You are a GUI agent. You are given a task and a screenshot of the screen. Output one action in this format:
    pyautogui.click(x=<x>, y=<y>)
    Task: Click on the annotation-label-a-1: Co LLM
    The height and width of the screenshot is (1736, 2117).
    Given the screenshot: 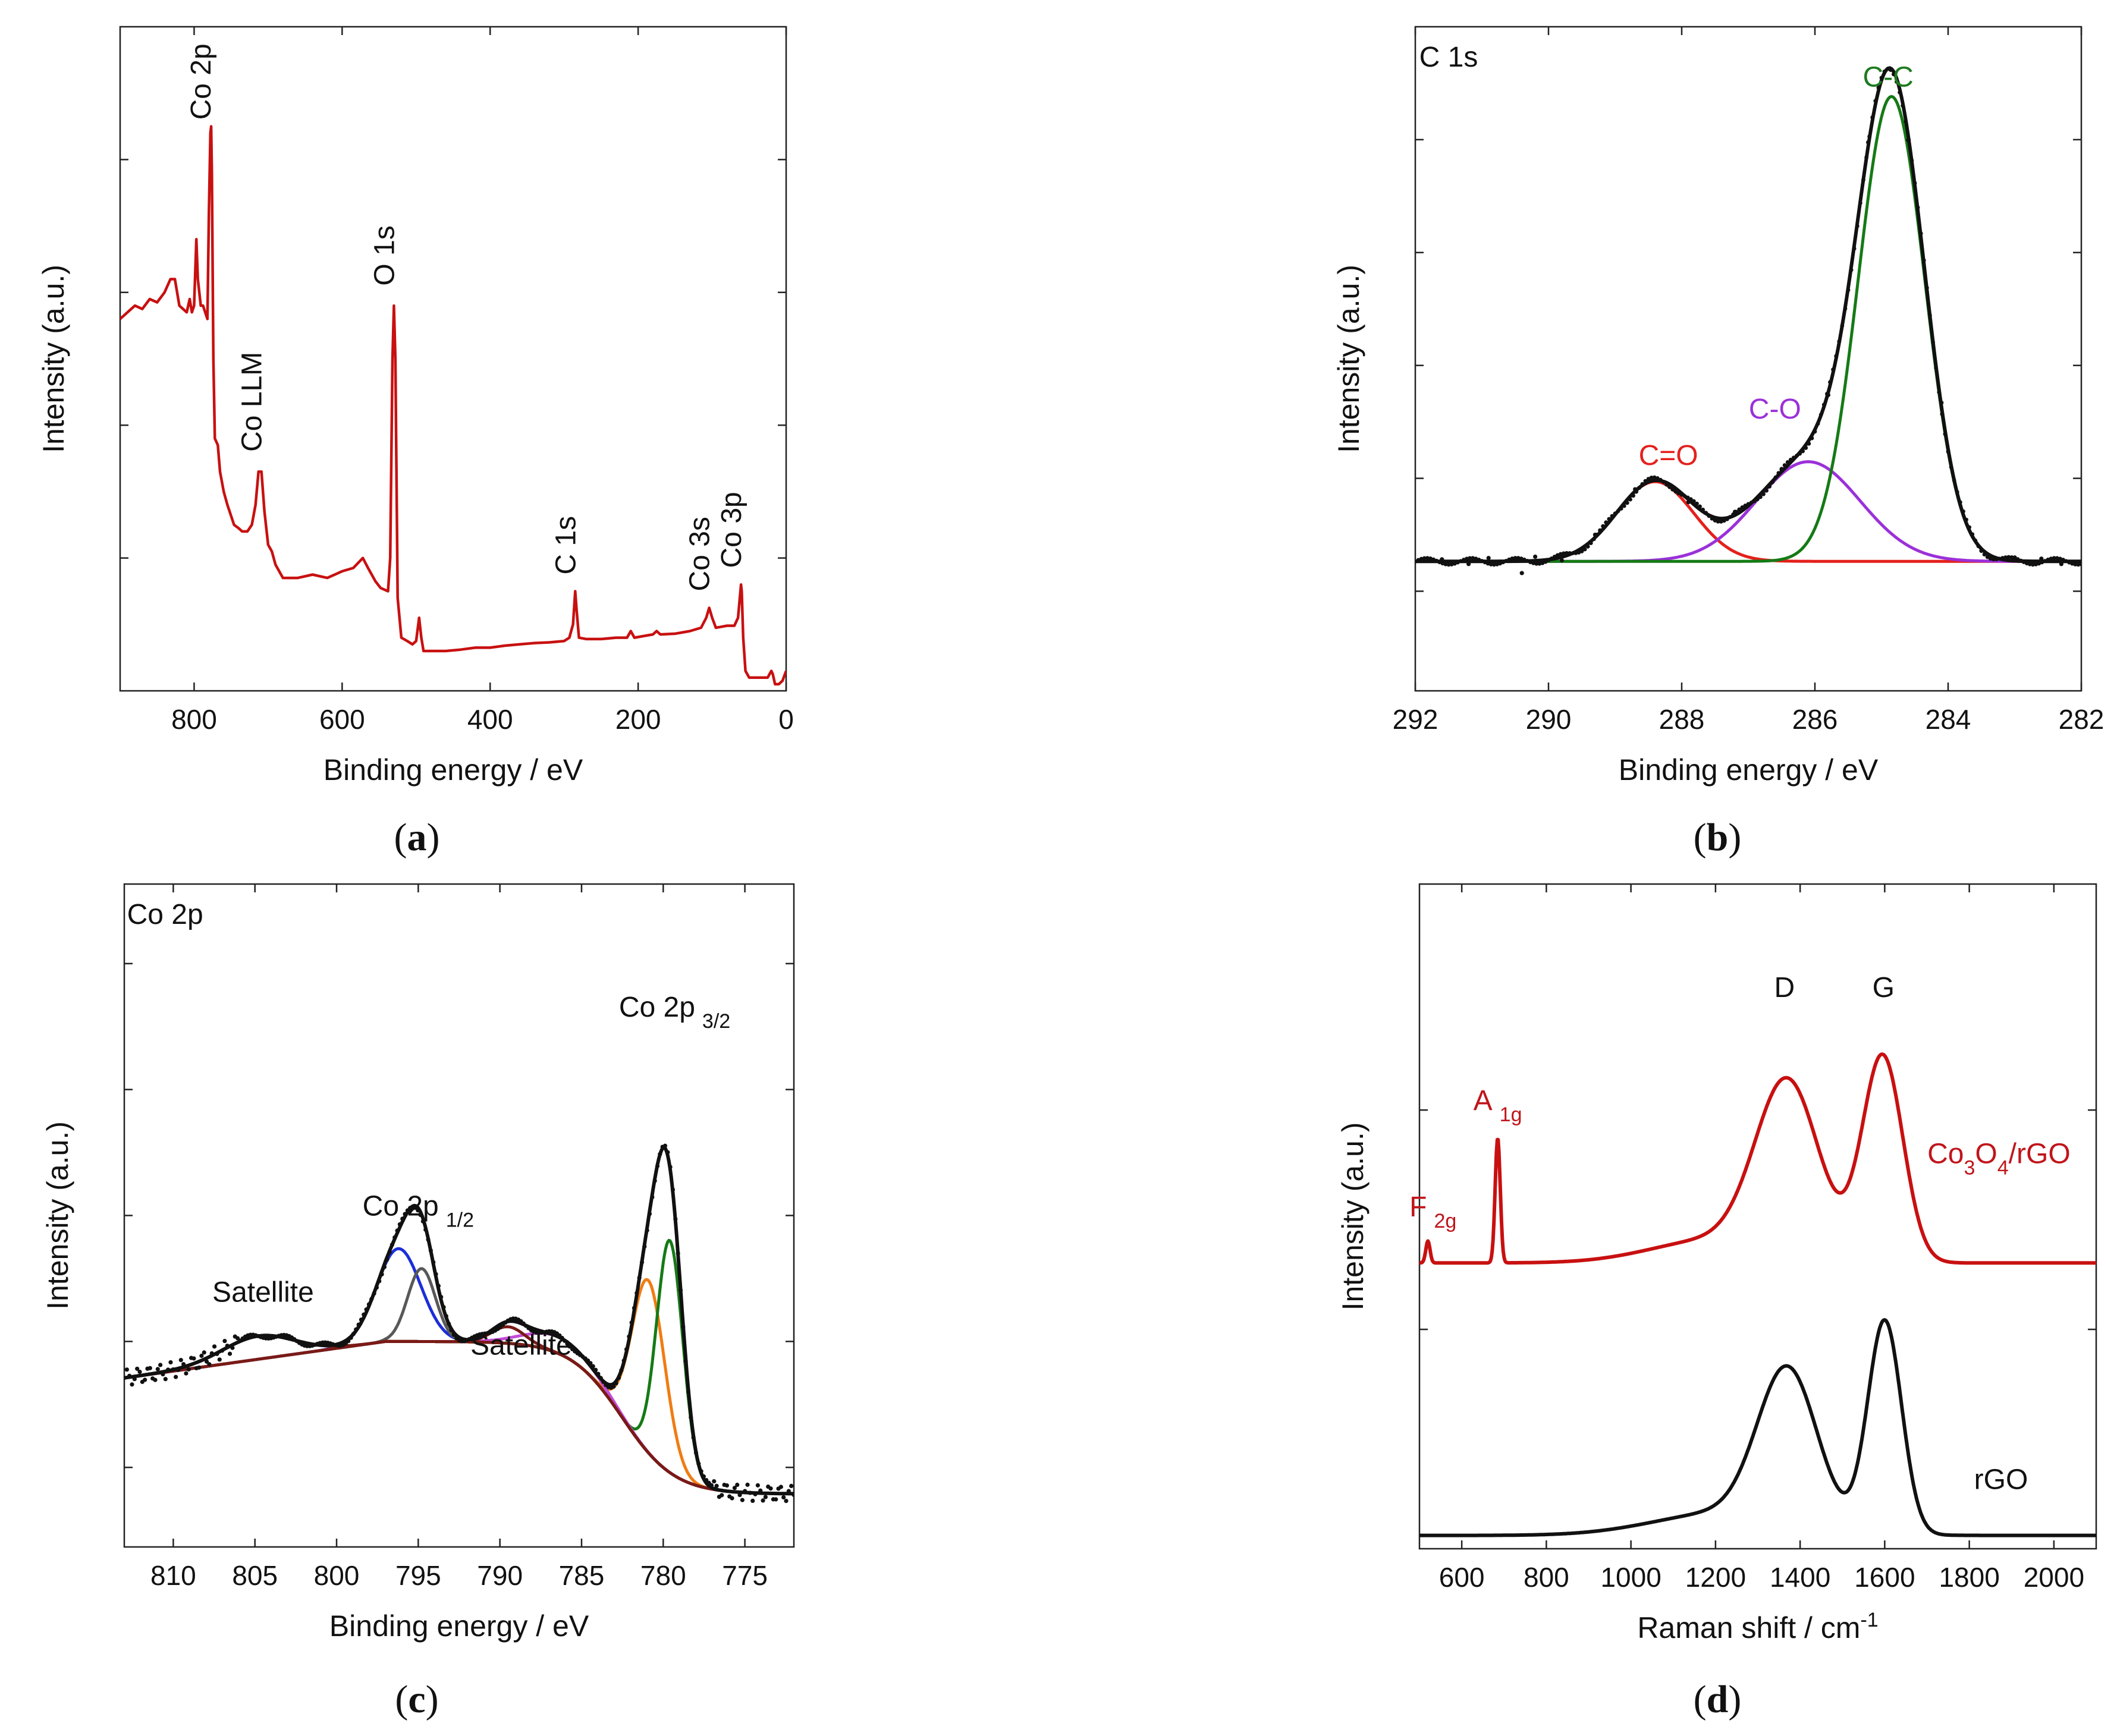 What is the action you would take?
    pyautogui.click(x=252, y=402)
    